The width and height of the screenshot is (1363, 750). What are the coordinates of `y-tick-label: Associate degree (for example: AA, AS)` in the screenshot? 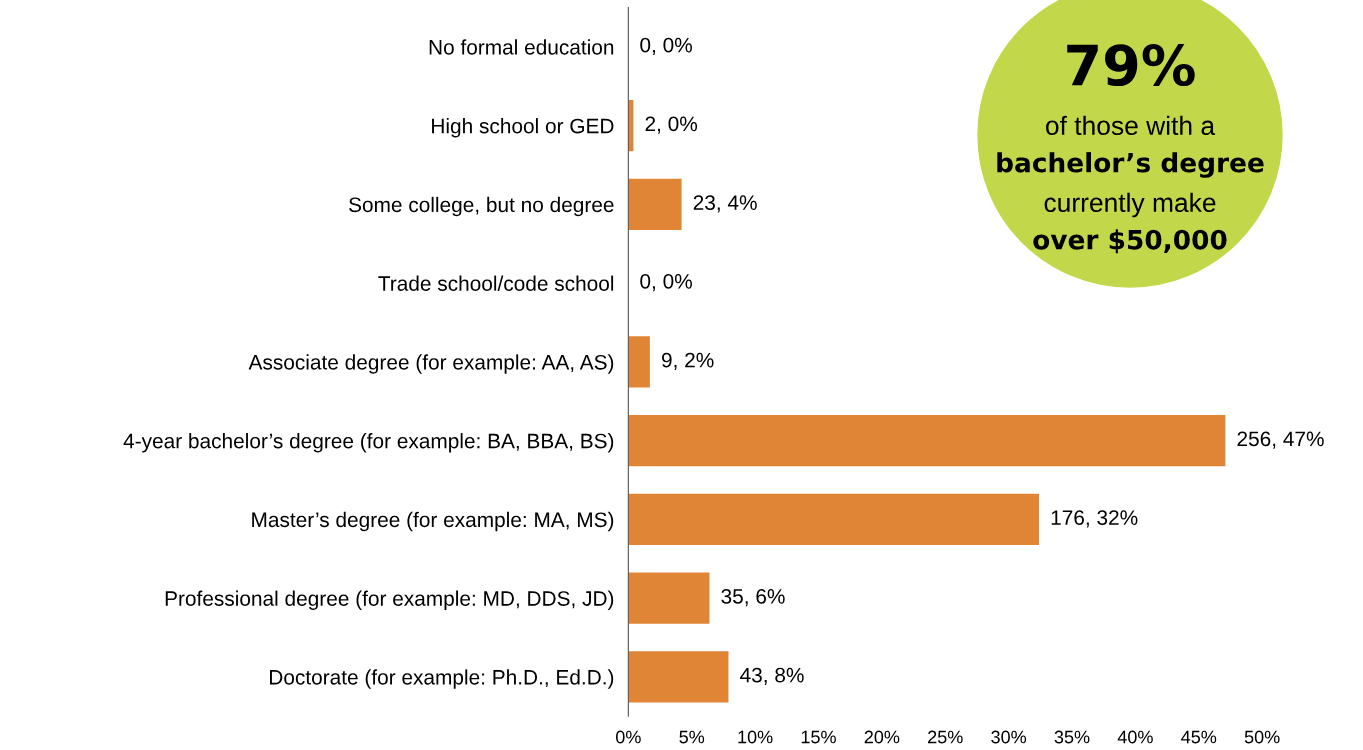 It's located at (431, 364).